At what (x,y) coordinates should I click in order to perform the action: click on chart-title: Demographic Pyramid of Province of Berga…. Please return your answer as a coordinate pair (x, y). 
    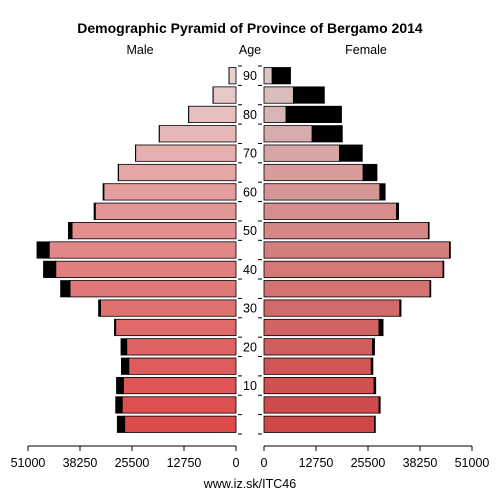
    Looking at the image, I should click on (250, 28).